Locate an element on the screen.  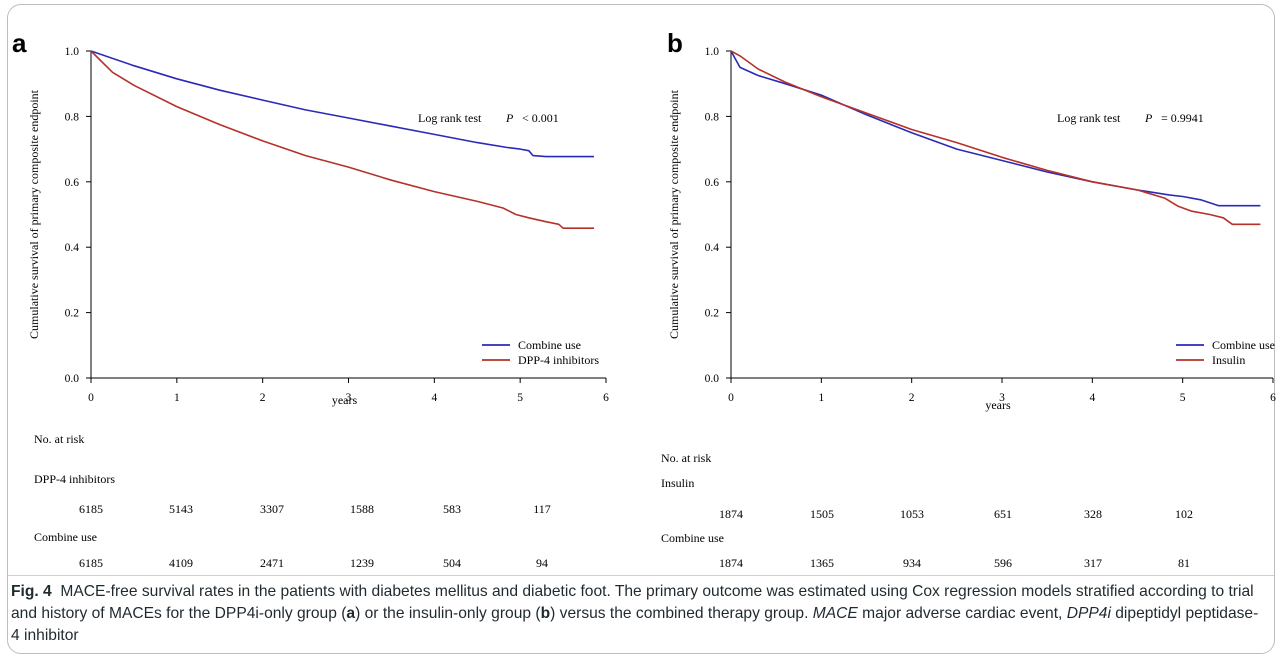
caption-text-3: ) versus the combined therapy group. is located at coordinates (681, 613).